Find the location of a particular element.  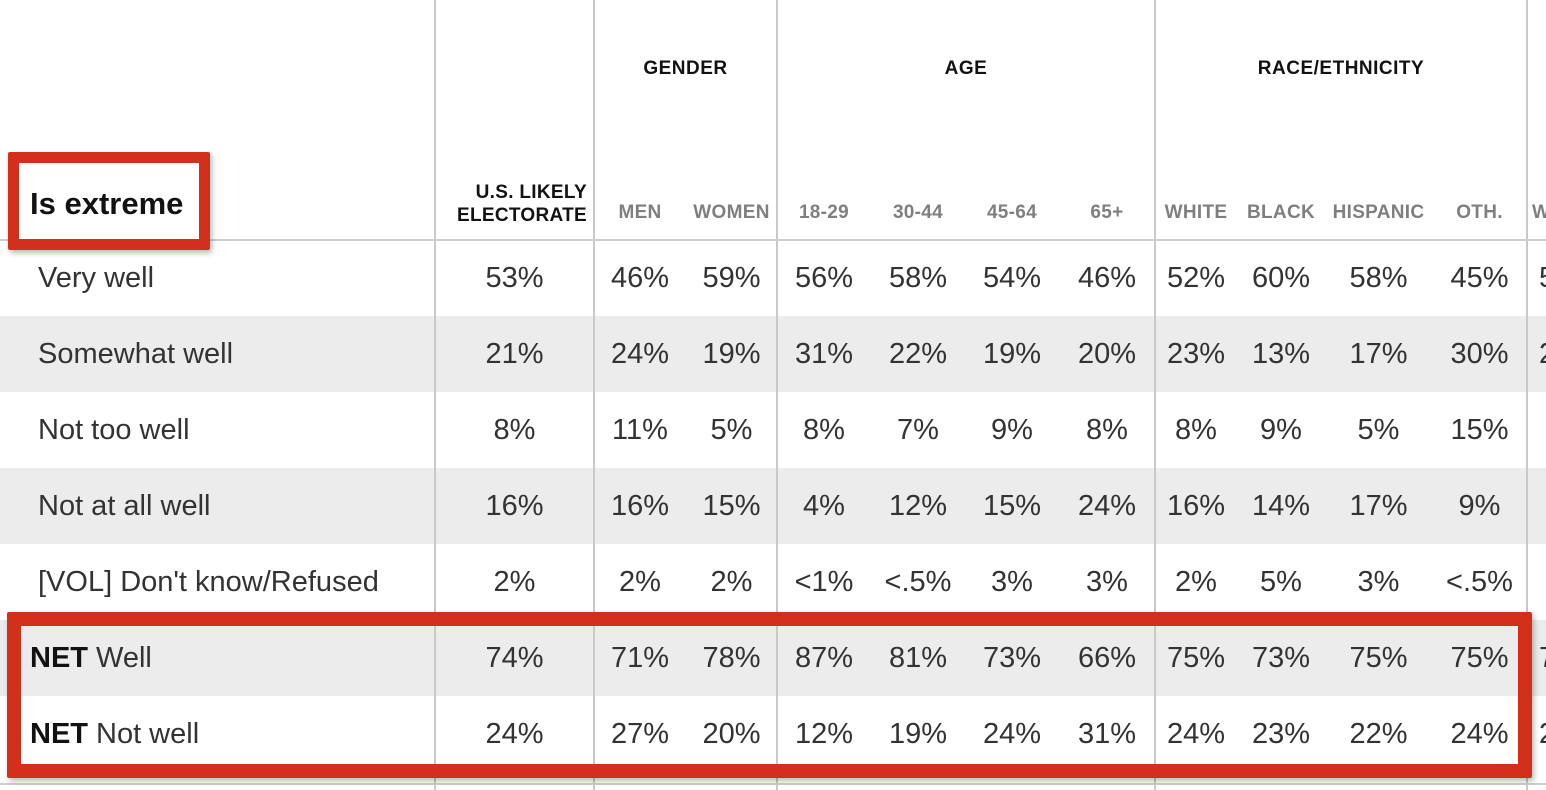

table-cell: 11% is located at coordinates (640, 429).